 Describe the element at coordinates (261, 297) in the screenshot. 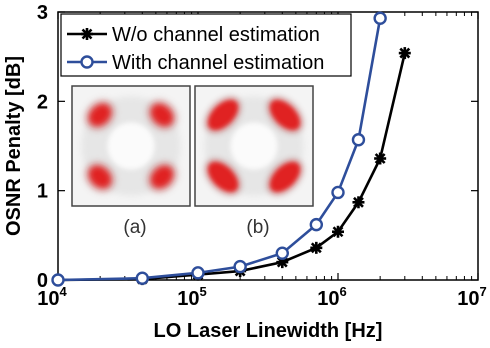

I see `x-tick-labels: 10⁴ 10⁵ 10⁶ 10⁷` at that location.